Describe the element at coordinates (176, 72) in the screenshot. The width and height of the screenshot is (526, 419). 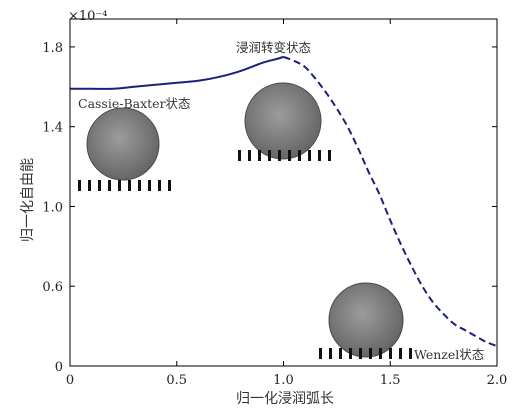
I see `series-line-solid` at that location.